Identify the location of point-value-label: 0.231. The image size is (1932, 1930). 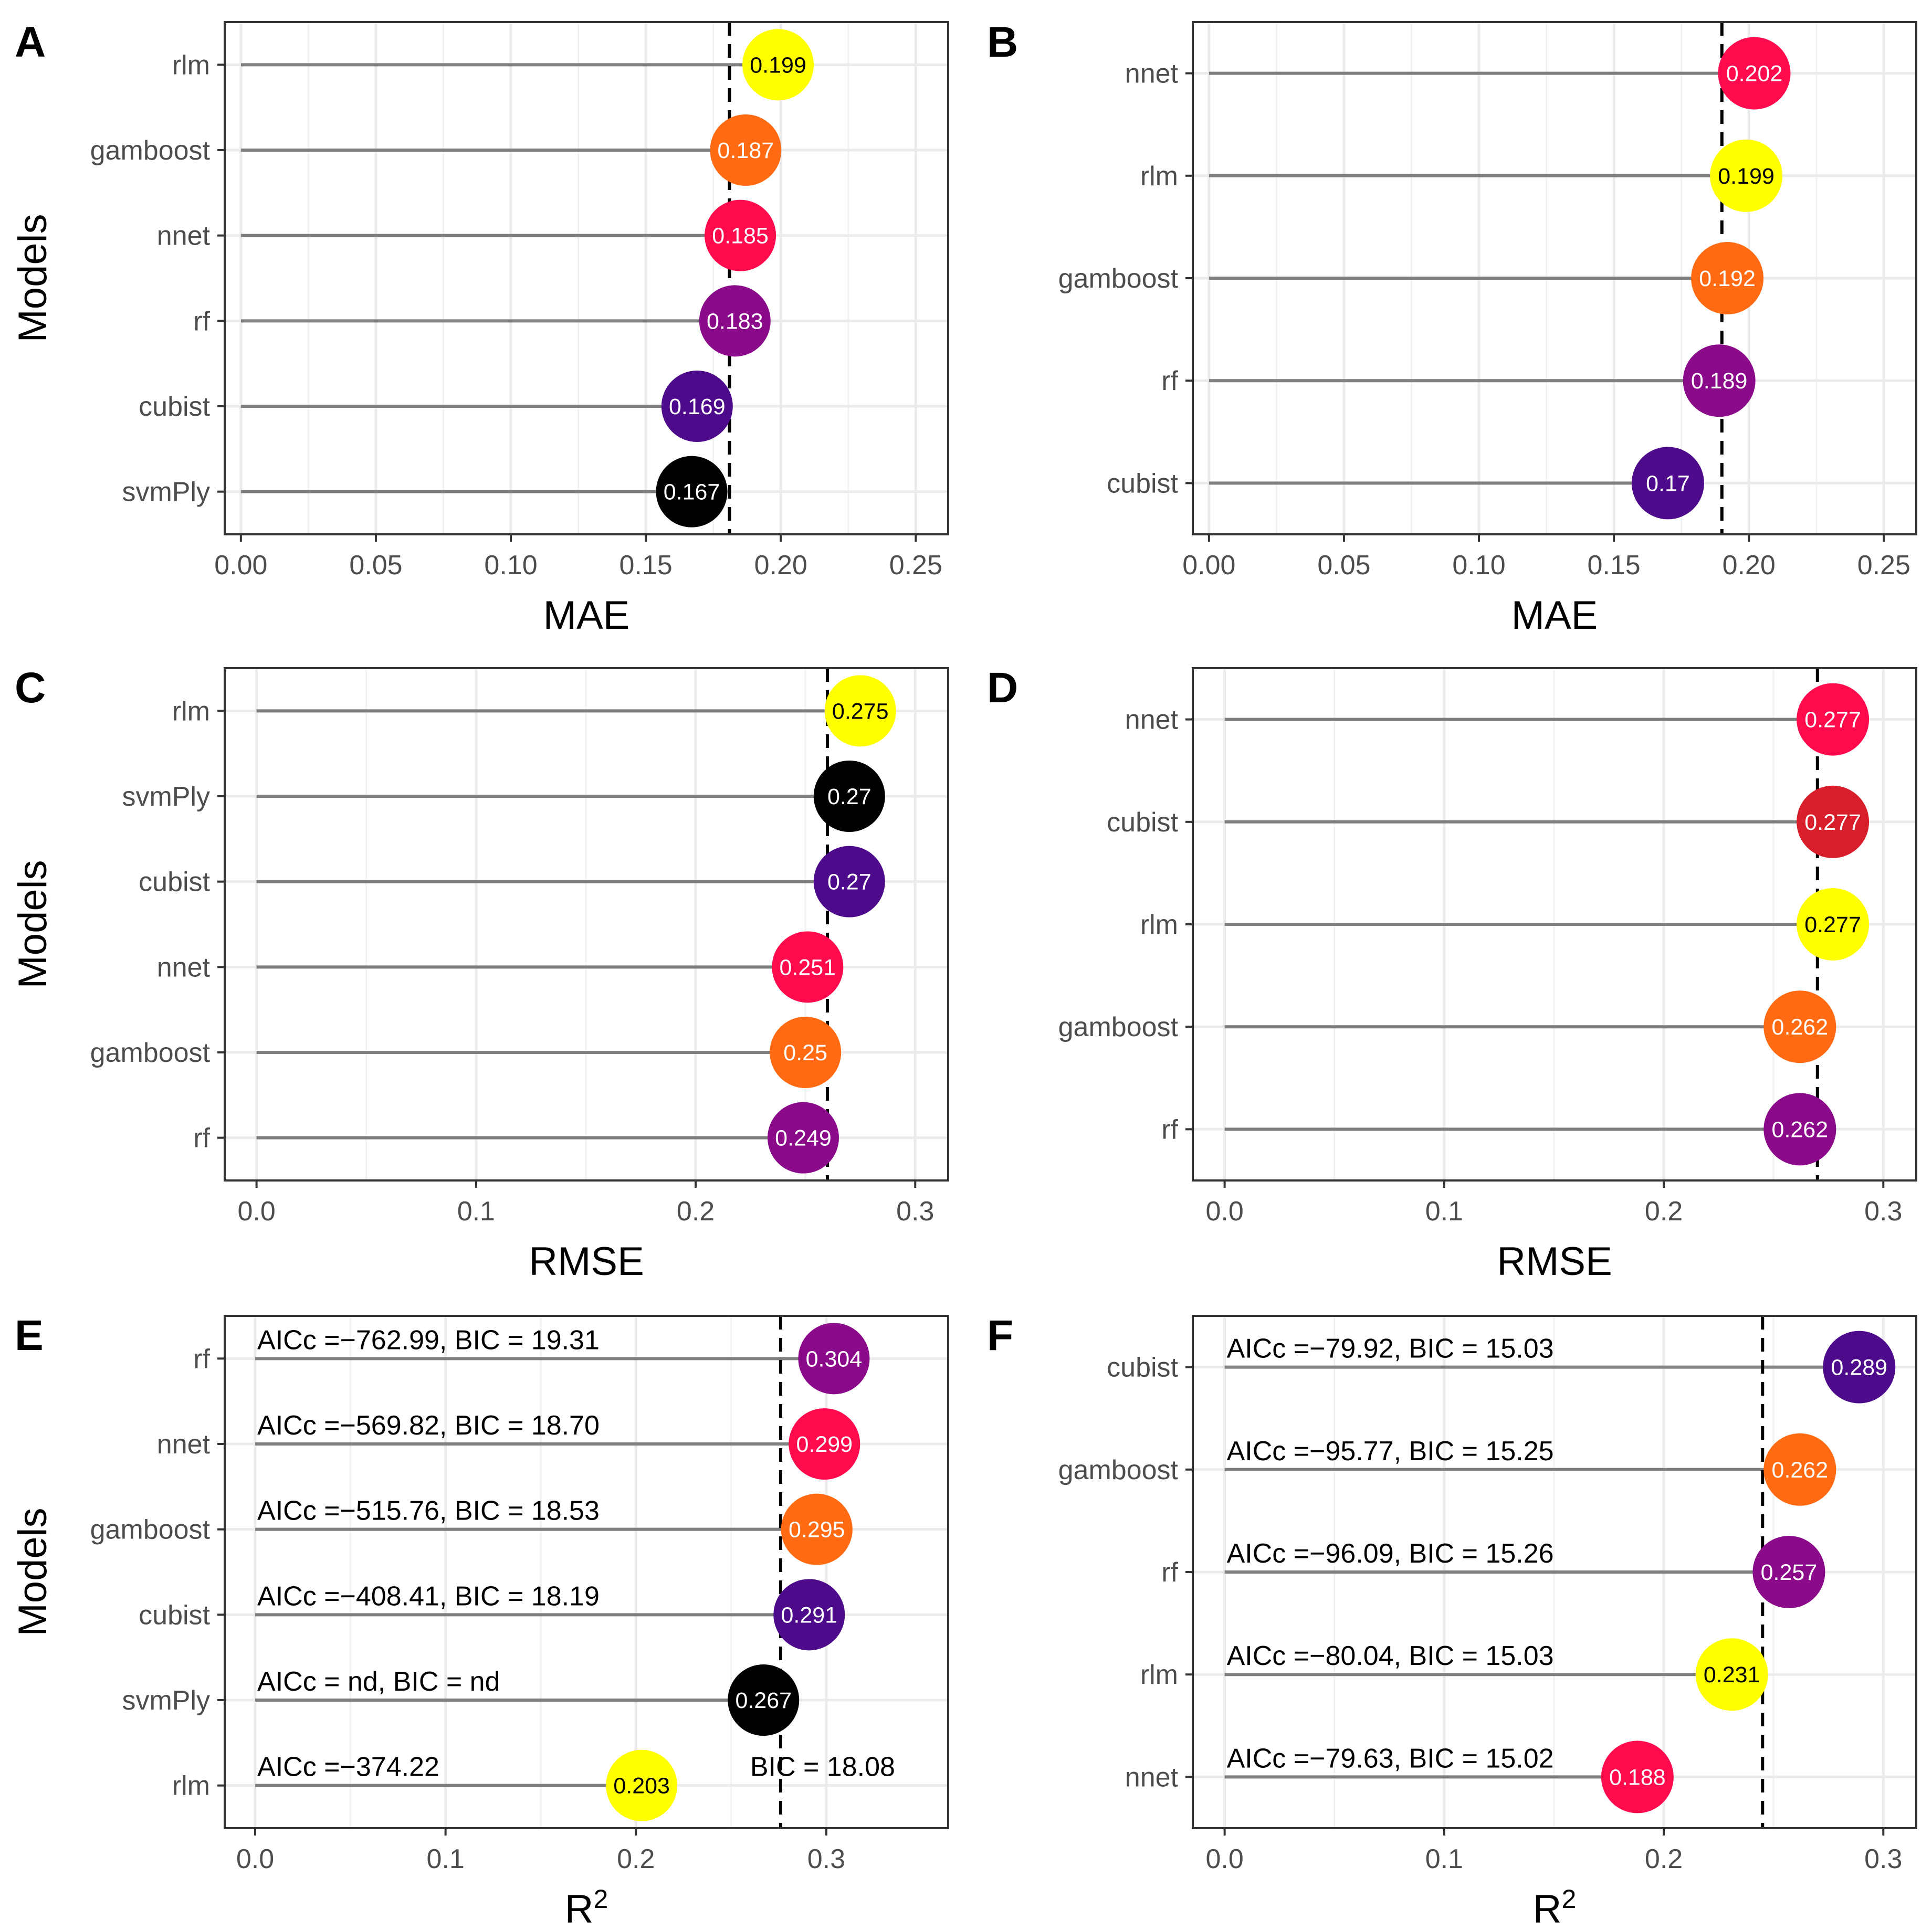
(1732, 1675).